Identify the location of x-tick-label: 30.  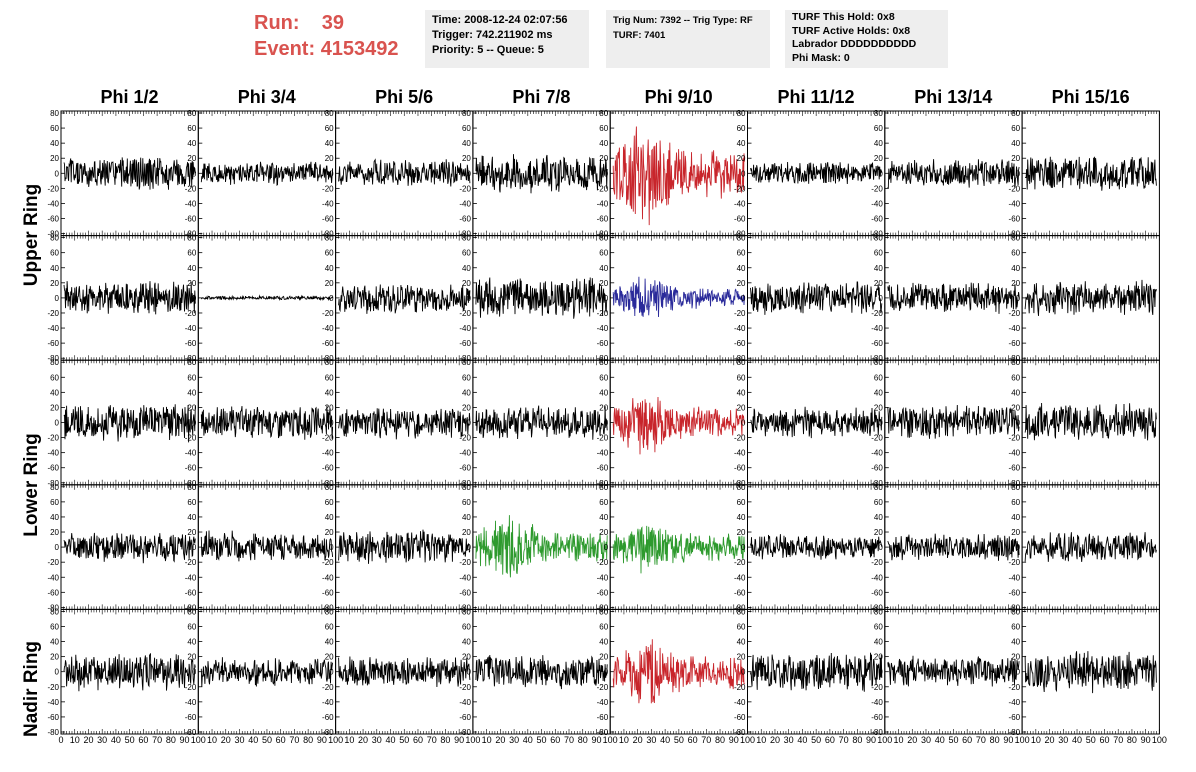
(377, 740).